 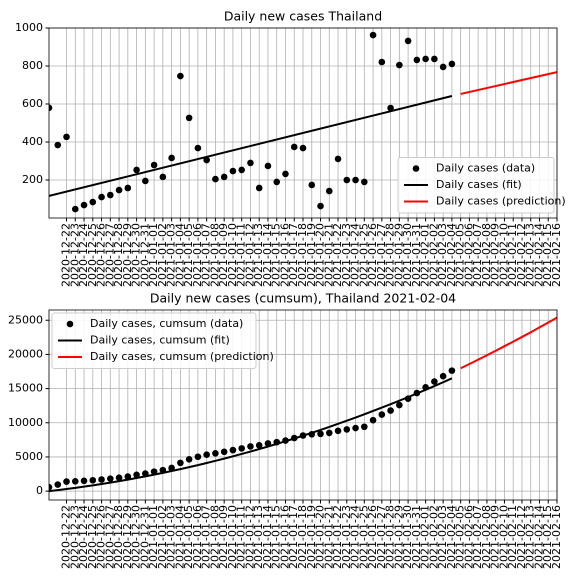 I want to click on x-tick-label: 2021-02-03, so click(x=442, y=255).